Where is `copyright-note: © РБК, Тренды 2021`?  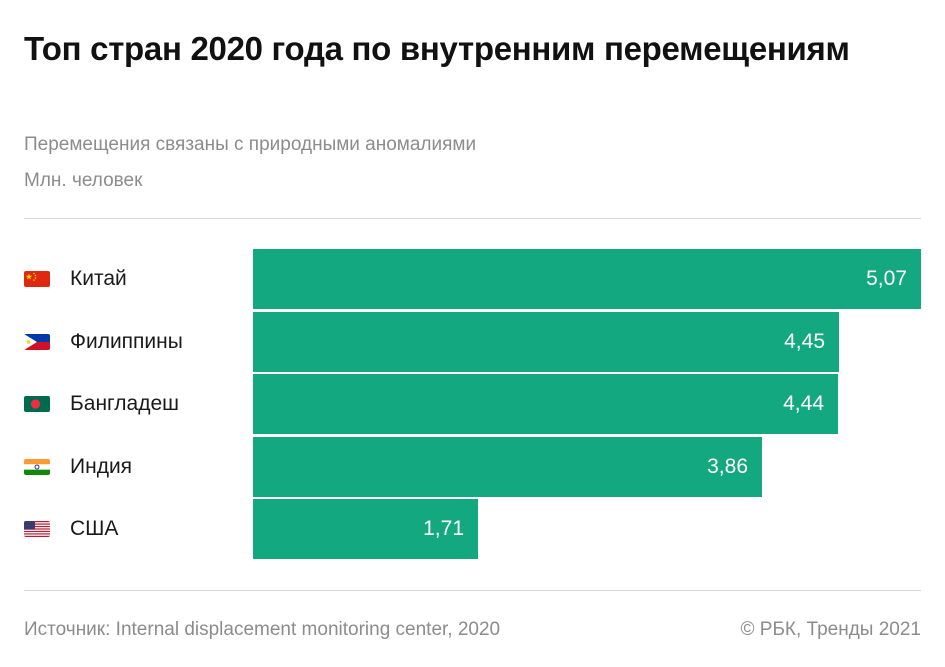 copyright-note: © РБК, Тренды 2021 is located at coordinates (831, 629).